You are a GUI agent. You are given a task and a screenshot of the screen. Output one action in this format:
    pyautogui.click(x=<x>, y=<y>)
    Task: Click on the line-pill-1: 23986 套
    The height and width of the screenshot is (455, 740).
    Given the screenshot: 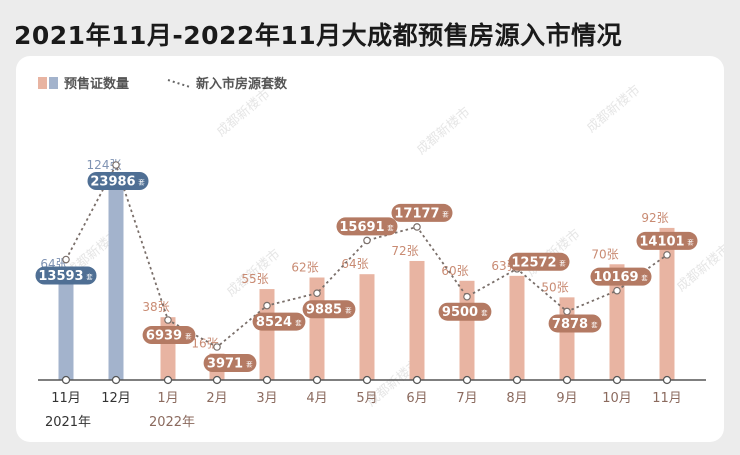 What is the action you would take?
    pyautogui.click(x=118, y=181)
    